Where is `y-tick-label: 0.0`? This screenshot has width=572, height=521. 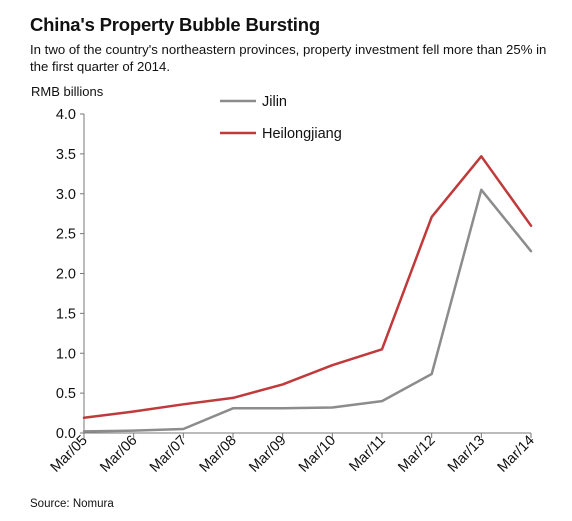 y-tick-label: 0.0 is located at coordinates (66, 434).